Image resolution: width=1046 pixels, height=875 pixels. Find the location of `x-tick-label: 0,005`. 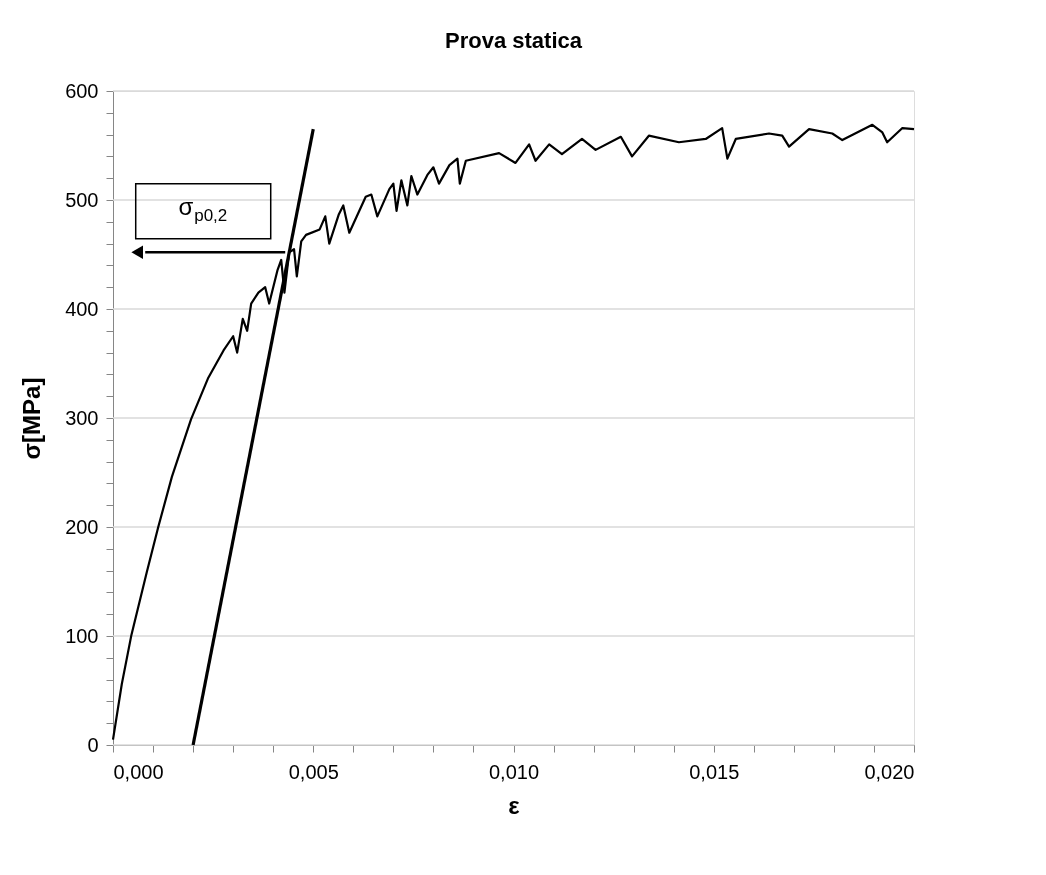

x-tick-label: 0,005 is located at coordinates (313, 771).